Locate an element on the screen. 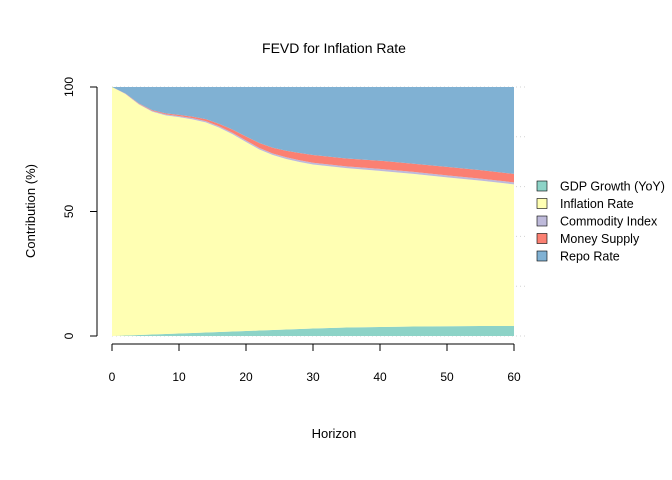 Image resolution: width=672 pixels, height=480 pixels. legend-label: GDP Growth (YoY) is located at coordinates (612, 187).